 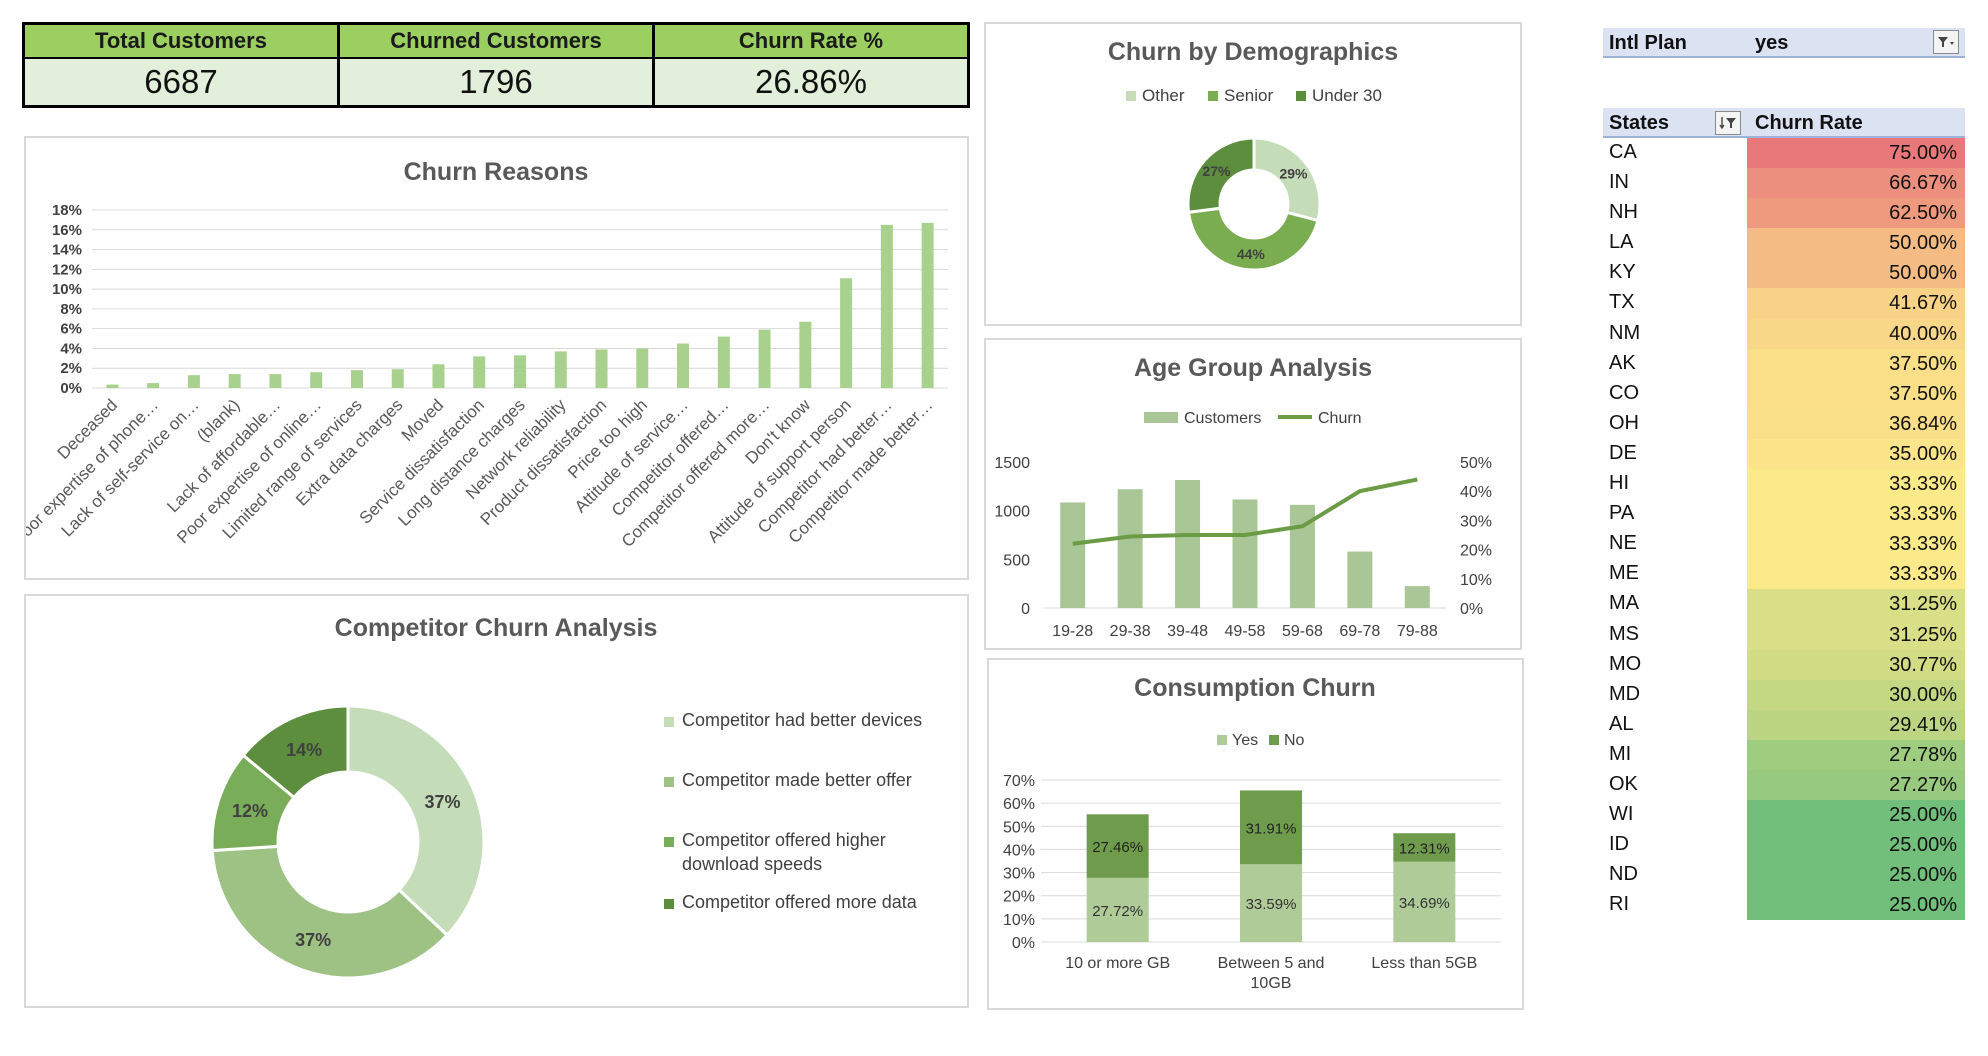 I want to click on churn-rate-cell: 40.00%, so click(x=1856, y=333).